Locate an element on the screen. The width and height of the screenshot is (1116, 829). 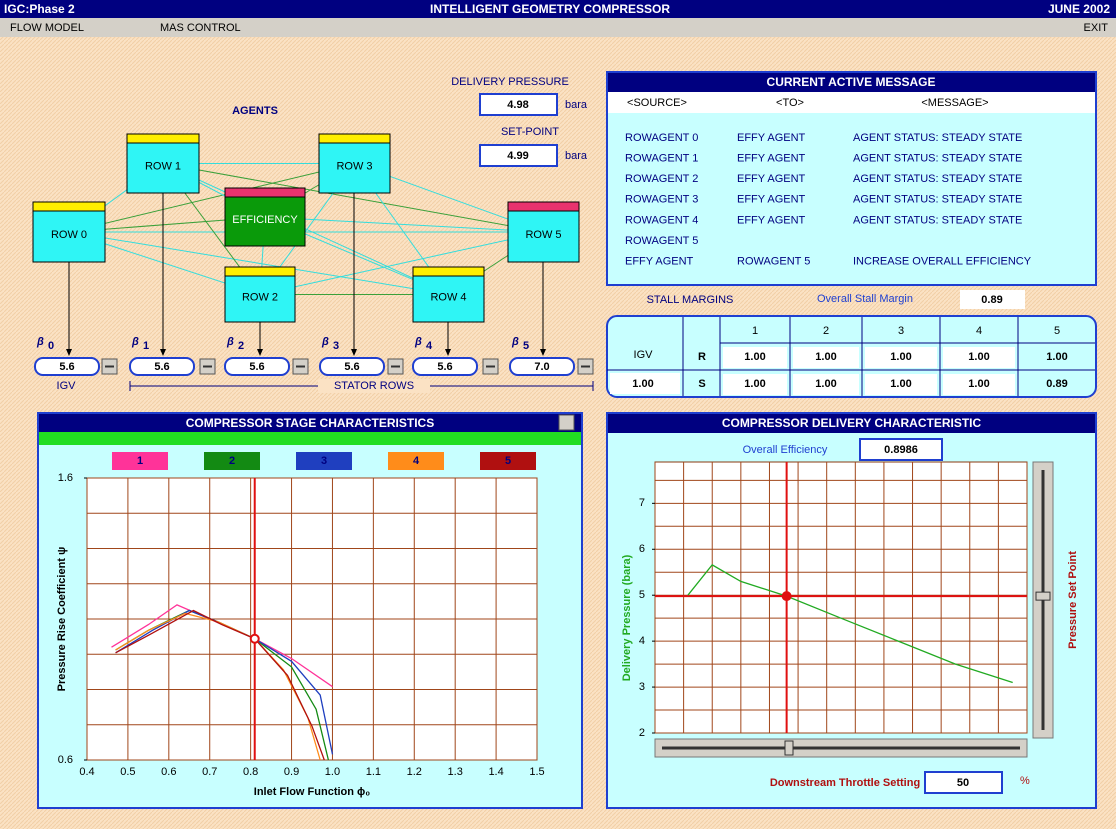
panel-title: CURRENT ACTIVE MESSAGE is located at coordinates (851, 82).